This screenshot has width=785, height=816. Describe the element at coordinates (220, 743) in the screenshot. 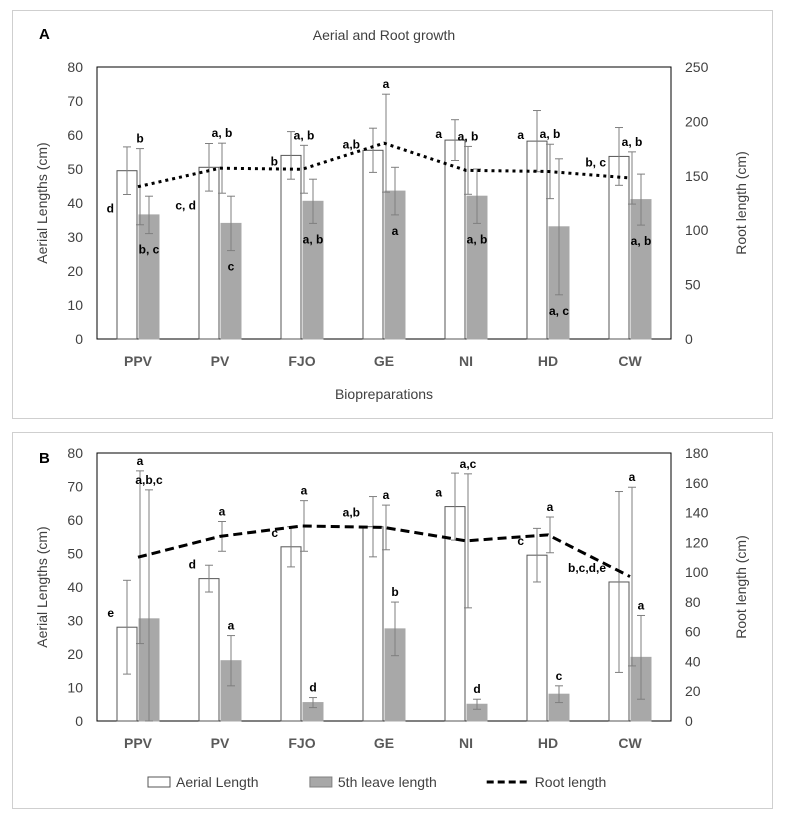

I see `x-tick-label: PV` at that location.